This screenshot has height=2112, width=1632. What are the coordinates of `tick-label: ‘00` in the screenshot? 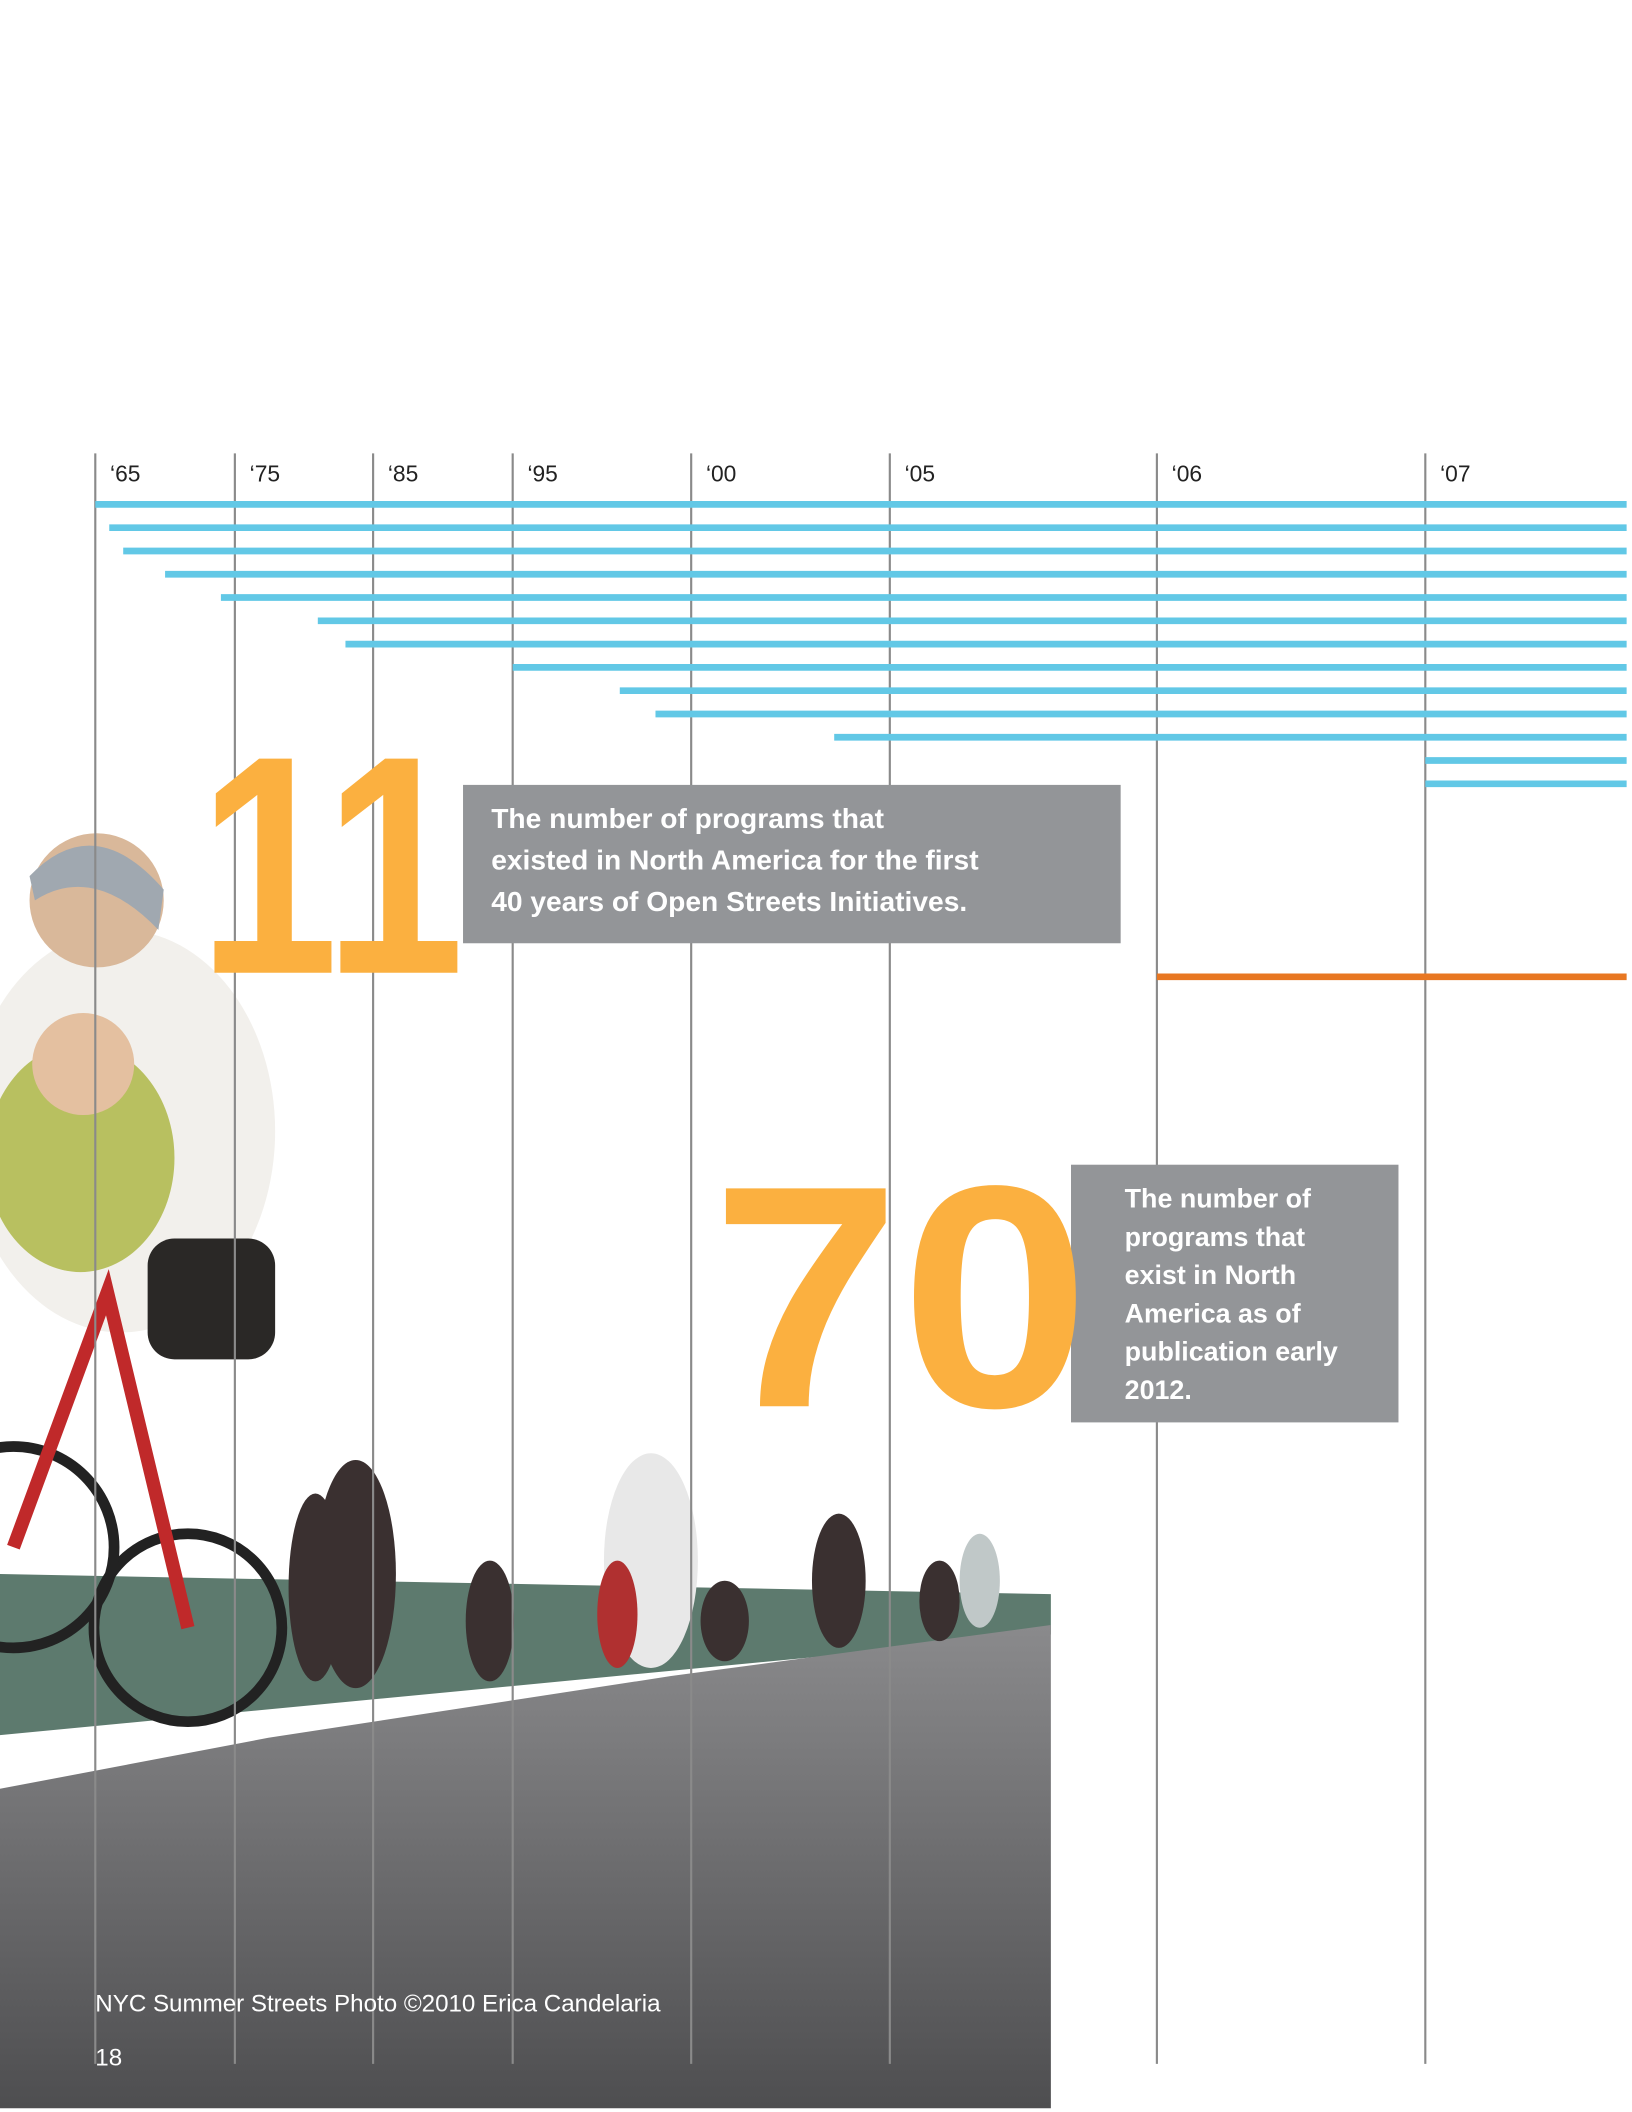 It's located at (721, 474).